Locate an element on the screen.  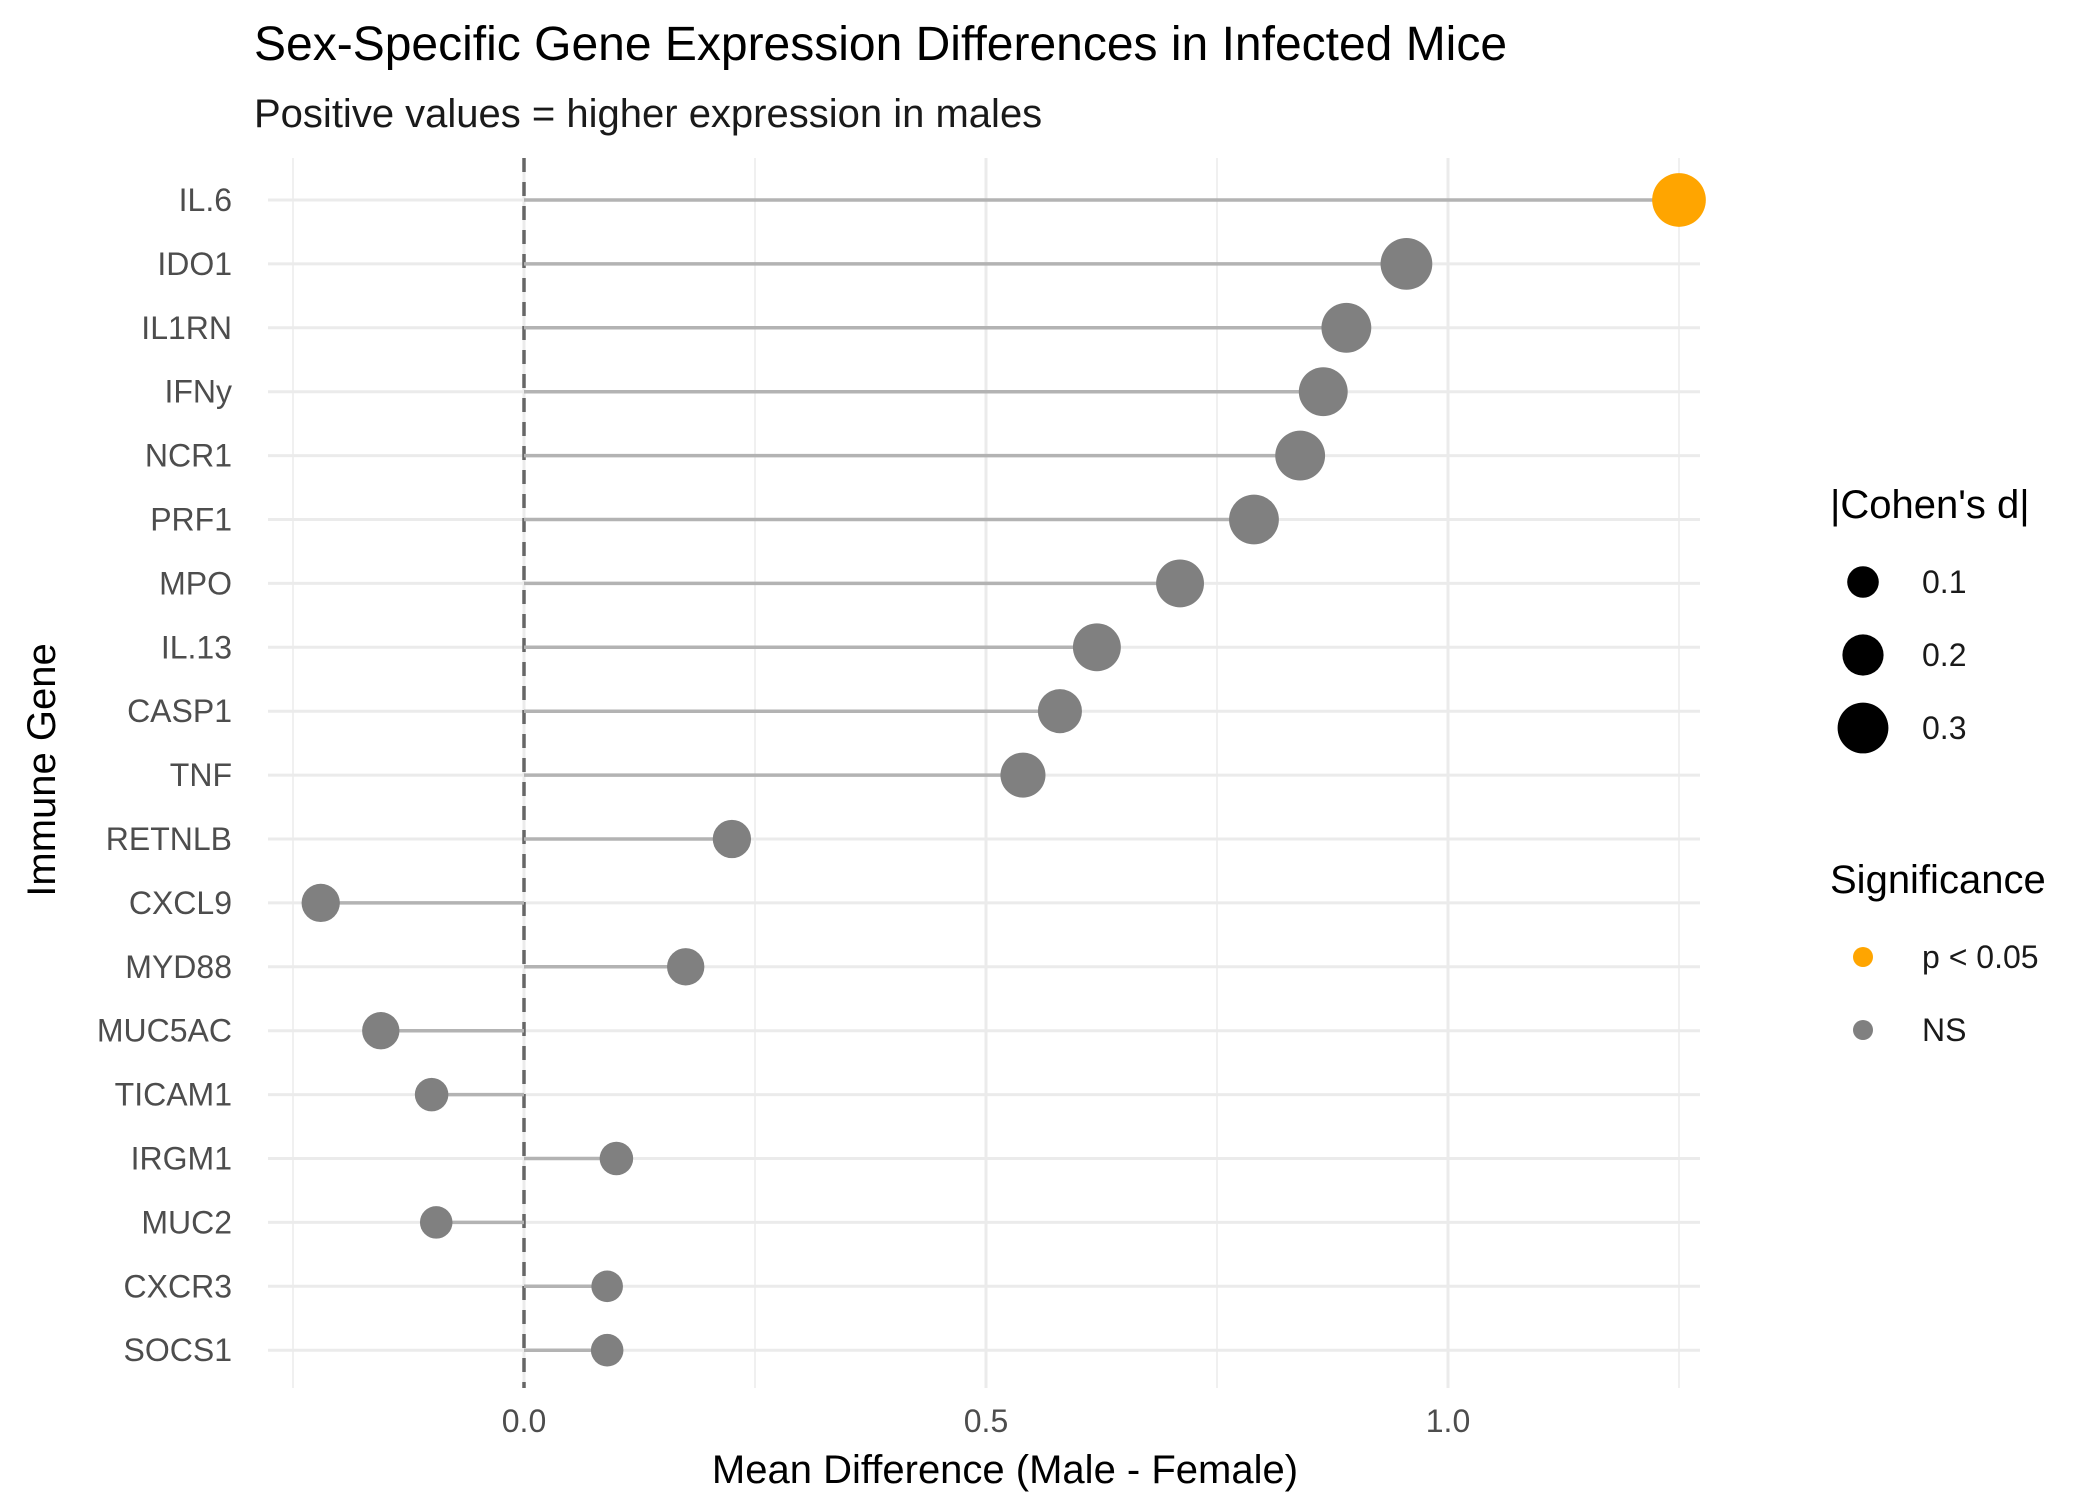
y-tick-label: CXCL9 is located at coordinates (180, 903).